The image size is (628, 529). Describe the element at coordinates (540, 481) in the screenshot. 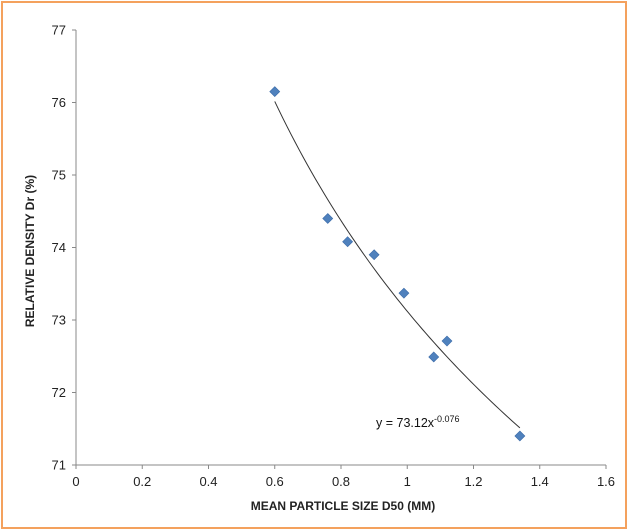

I see `x-tick-label: 1.4` at that location.